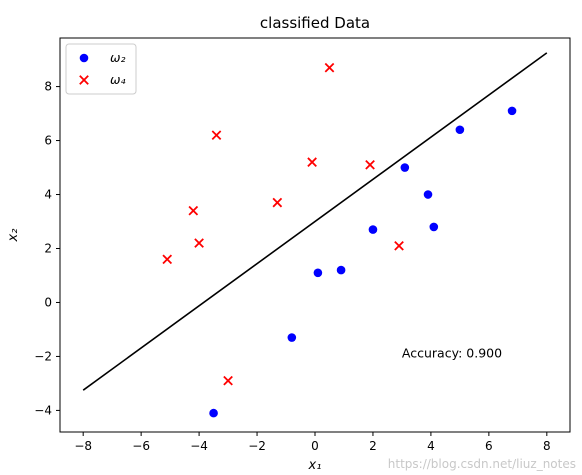 The image size is (582, 475). I want to click on legend-label-omega4: ω₄, so click(117, 79).